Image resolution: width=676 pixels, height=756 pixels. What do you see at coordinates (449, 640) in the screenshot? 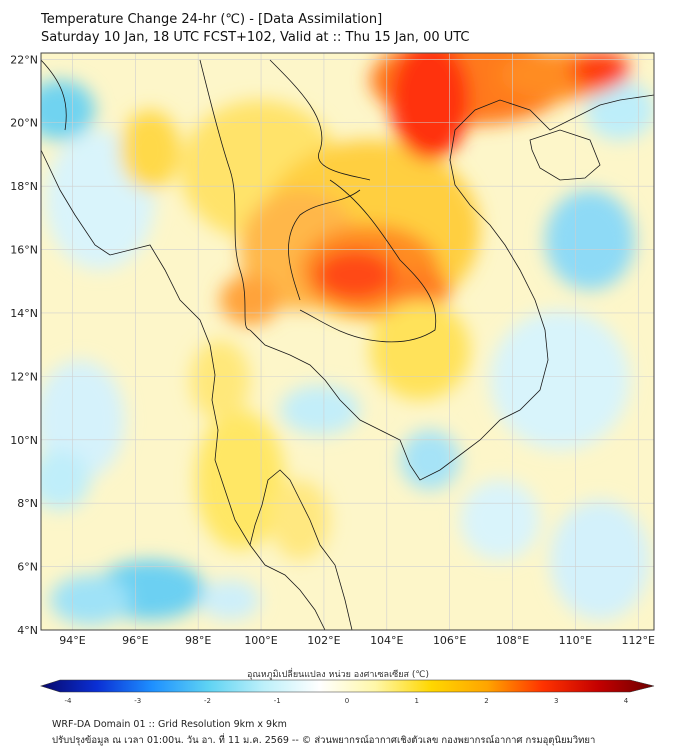
I see `longitude-label: 106°E` at bounding box center [449, 640].